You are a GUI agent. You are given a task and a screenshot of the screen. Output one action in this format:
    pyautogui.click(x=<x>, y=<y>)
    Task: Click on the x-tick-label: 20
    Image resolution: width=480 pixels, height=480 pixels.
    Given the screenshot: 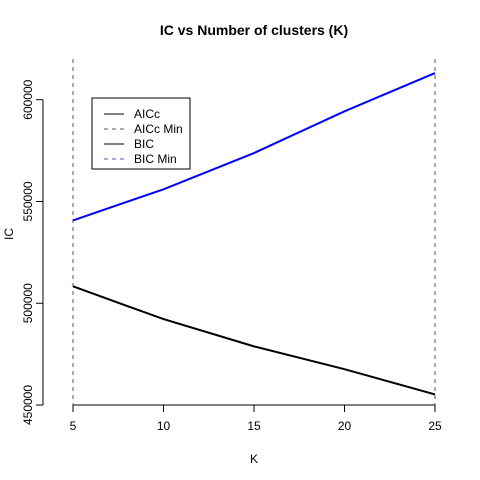 What is the action you would take?
    pyautogui.click(x=345, y=426)
    